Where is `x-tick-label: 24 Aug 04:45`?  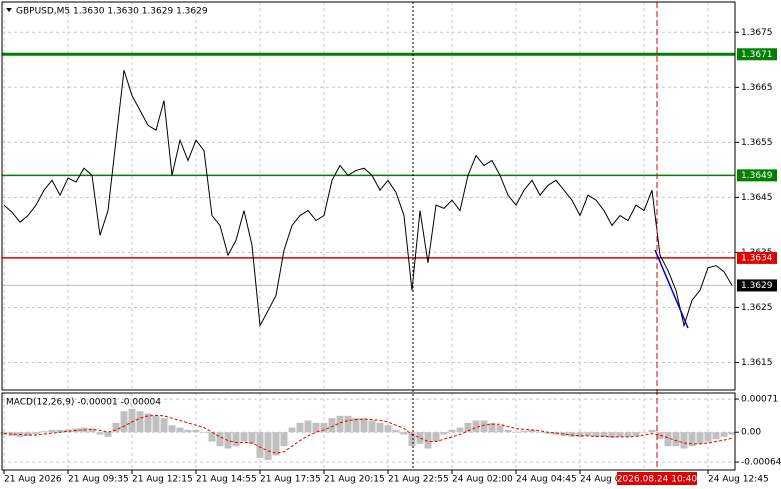 x-tick-label: 24 Aug 04:45 is located at coordinates (546, 480).